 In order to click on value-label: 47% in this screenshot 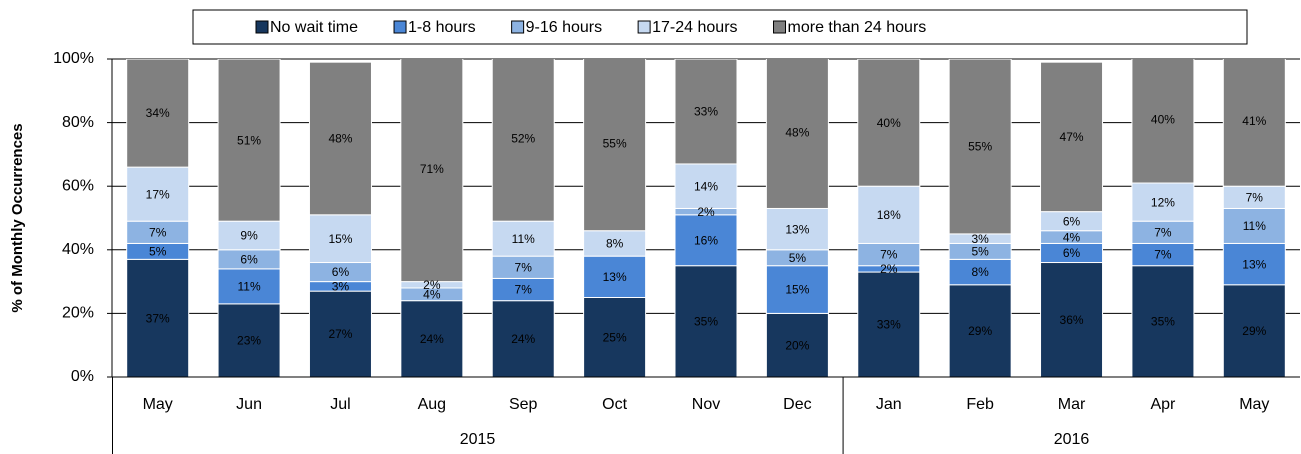, I will do `click(1072, 137)`.